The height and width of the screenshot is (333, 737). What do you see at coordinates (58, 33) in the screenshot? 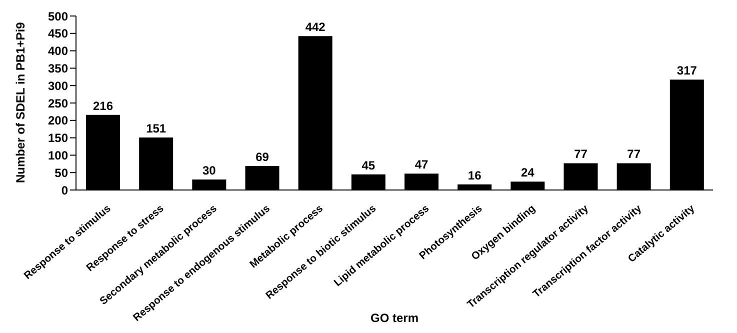
I see `y-tick-label: 450` at bounding box center [58, 33].